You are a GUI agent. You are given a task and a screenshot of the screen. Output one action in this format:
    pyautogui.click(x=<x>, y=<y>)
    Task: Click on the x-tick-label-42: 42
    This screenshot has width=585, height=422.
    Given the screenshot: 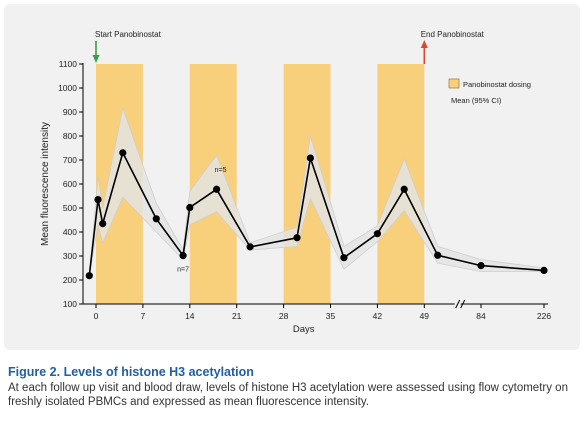 What is the action you would take?
    pyautogui.click(x=378, y=316)
    